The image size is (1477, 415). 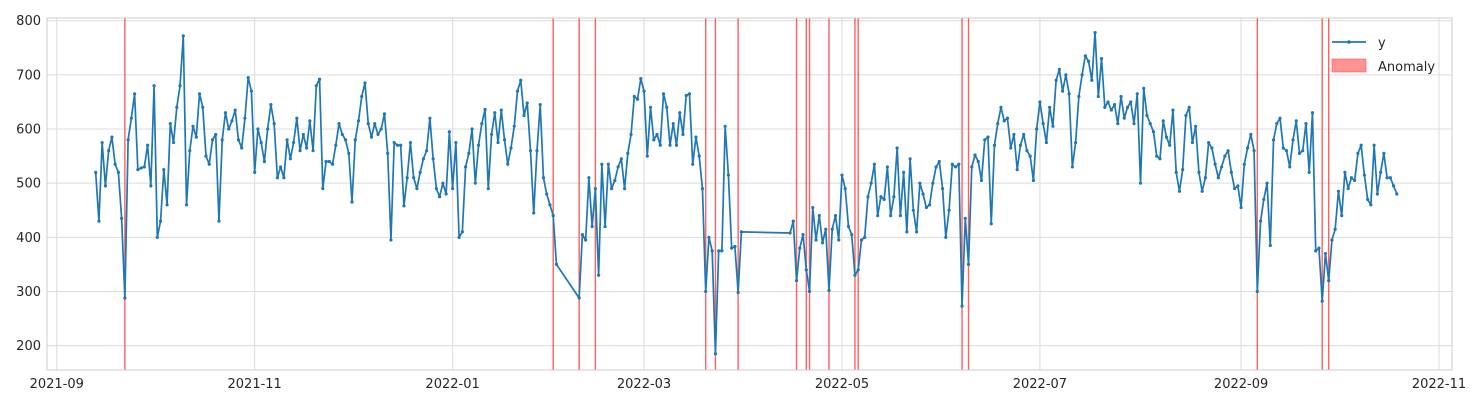 What do you see at coordinates (28, 346) in the screenshot?
I see `y-tick-label: 200` at bounding box center [28, 346].